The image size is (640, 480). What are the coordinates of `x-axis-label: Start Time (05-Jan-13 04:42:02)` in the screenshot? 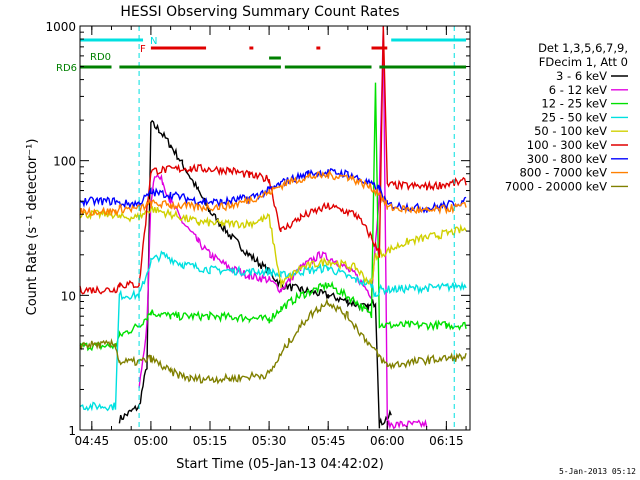 It's located at (280, 464).